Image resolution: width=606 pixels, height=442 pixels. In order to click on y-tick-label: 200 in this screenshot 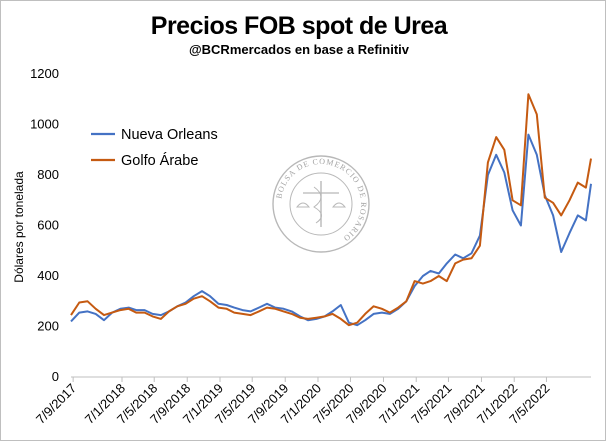, I will do `click(48, 326)`.